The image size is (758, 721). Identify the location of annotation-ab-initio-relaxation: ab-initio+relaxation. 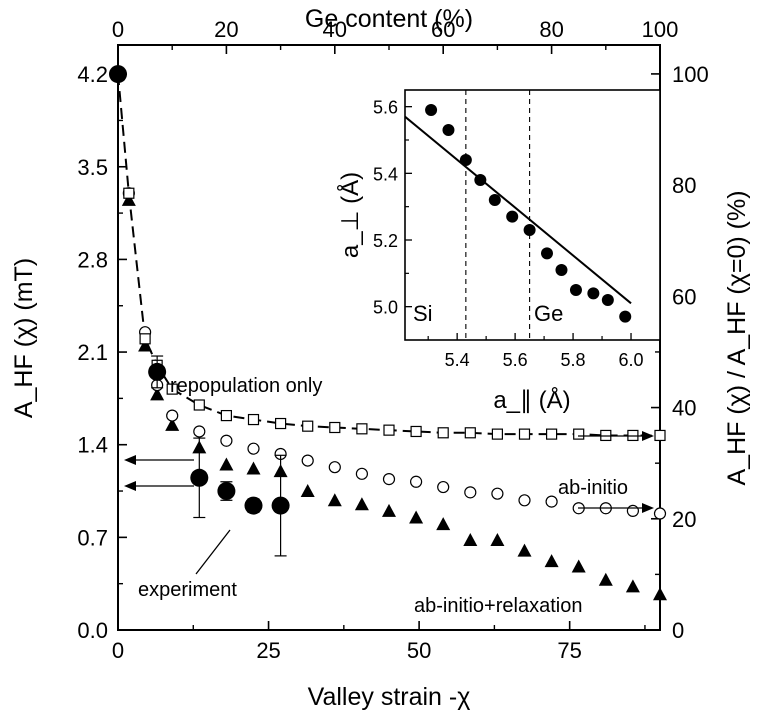
(498, 606).